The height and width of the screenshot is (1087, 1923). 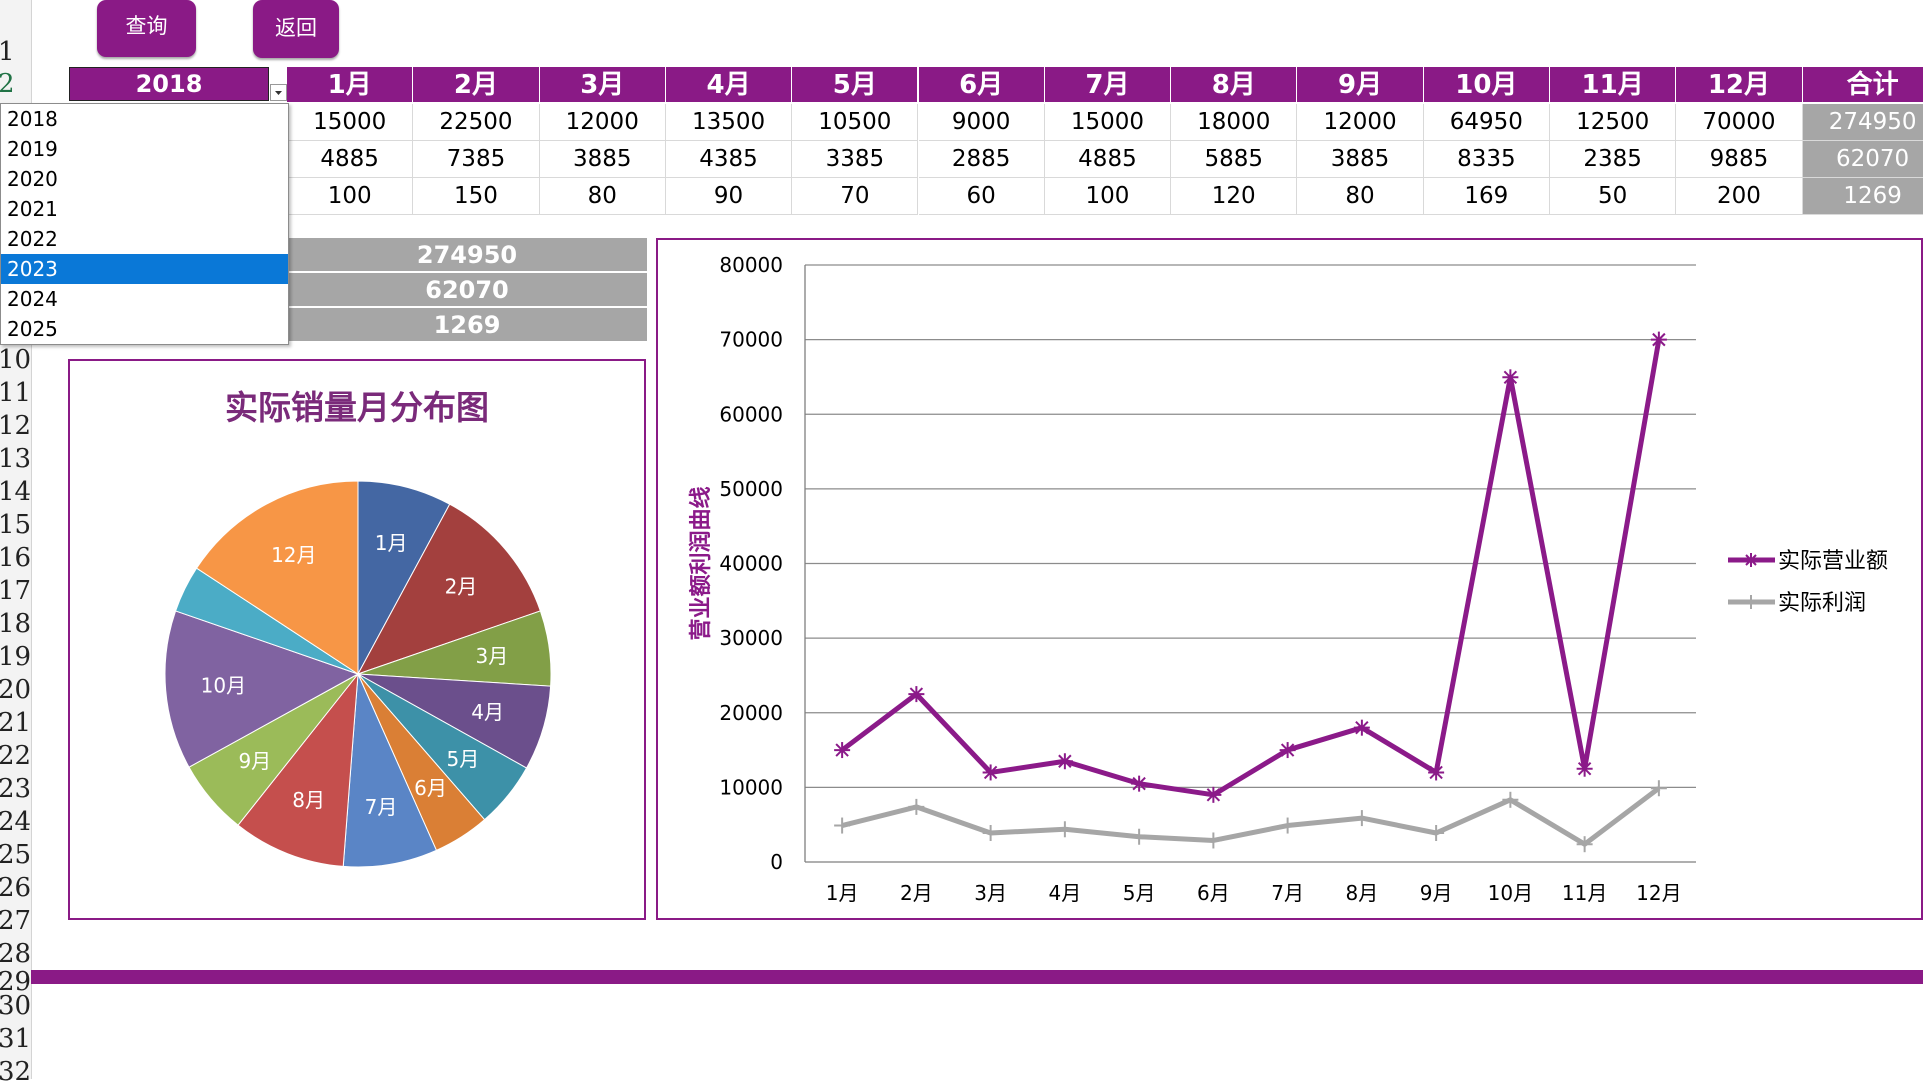 What do you see at coordinates (16, 789) in the screenshot?
I see `row-number: 23` at bounding box center [16, 789].